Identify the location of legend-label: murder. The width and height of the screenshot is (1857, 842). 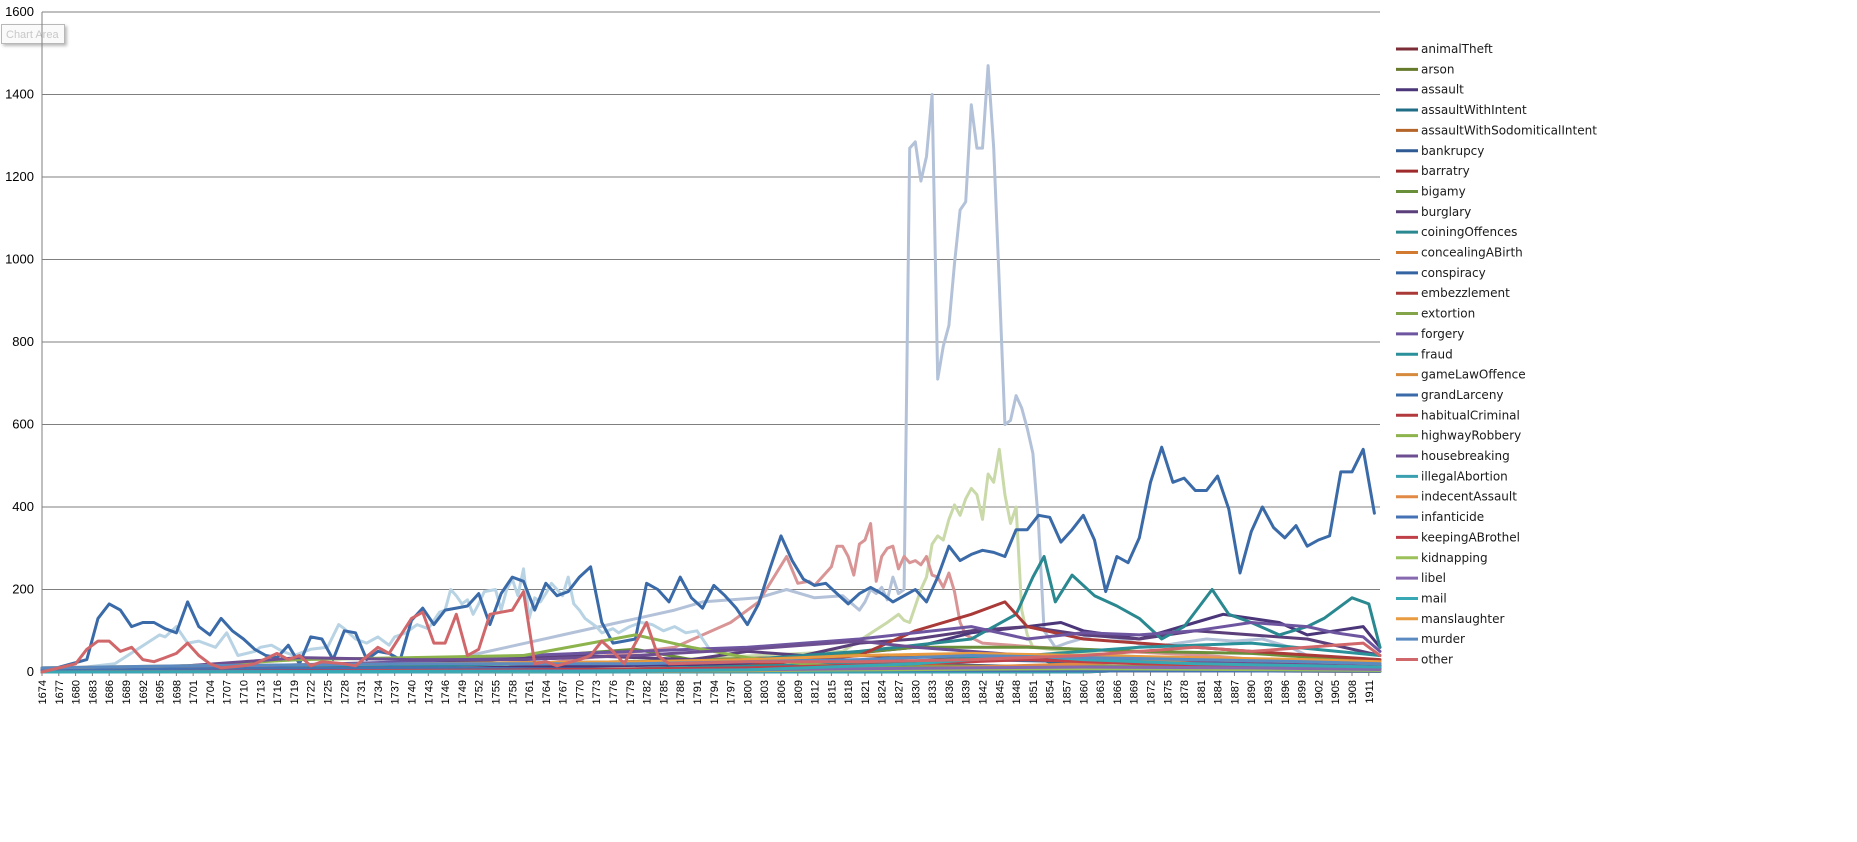
(1443, 639).